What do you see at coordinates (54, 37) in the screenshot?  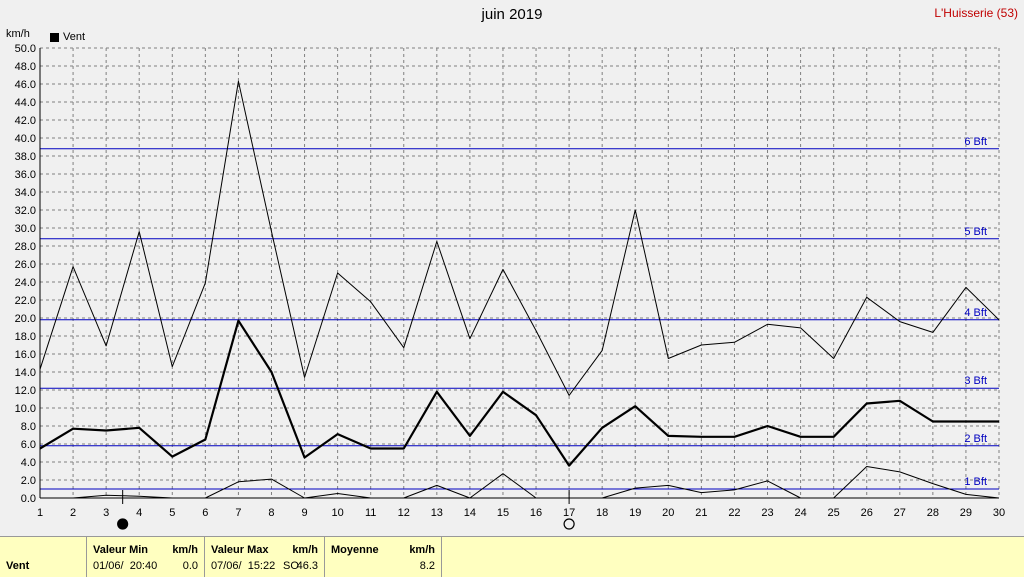 I see `legend-swatch` at bounding box center [54, 37].